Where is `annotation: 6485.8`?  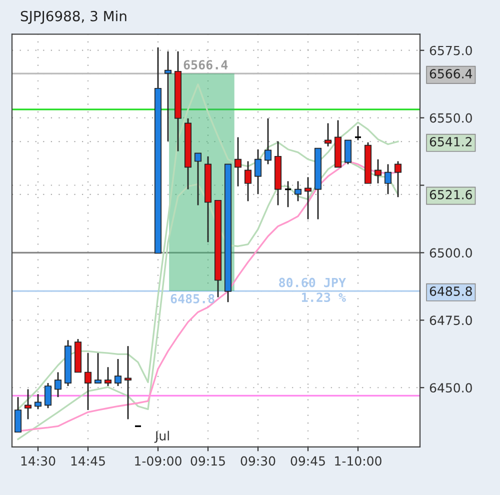
annotation: 6485.8 is located at coordinates (192, 299).